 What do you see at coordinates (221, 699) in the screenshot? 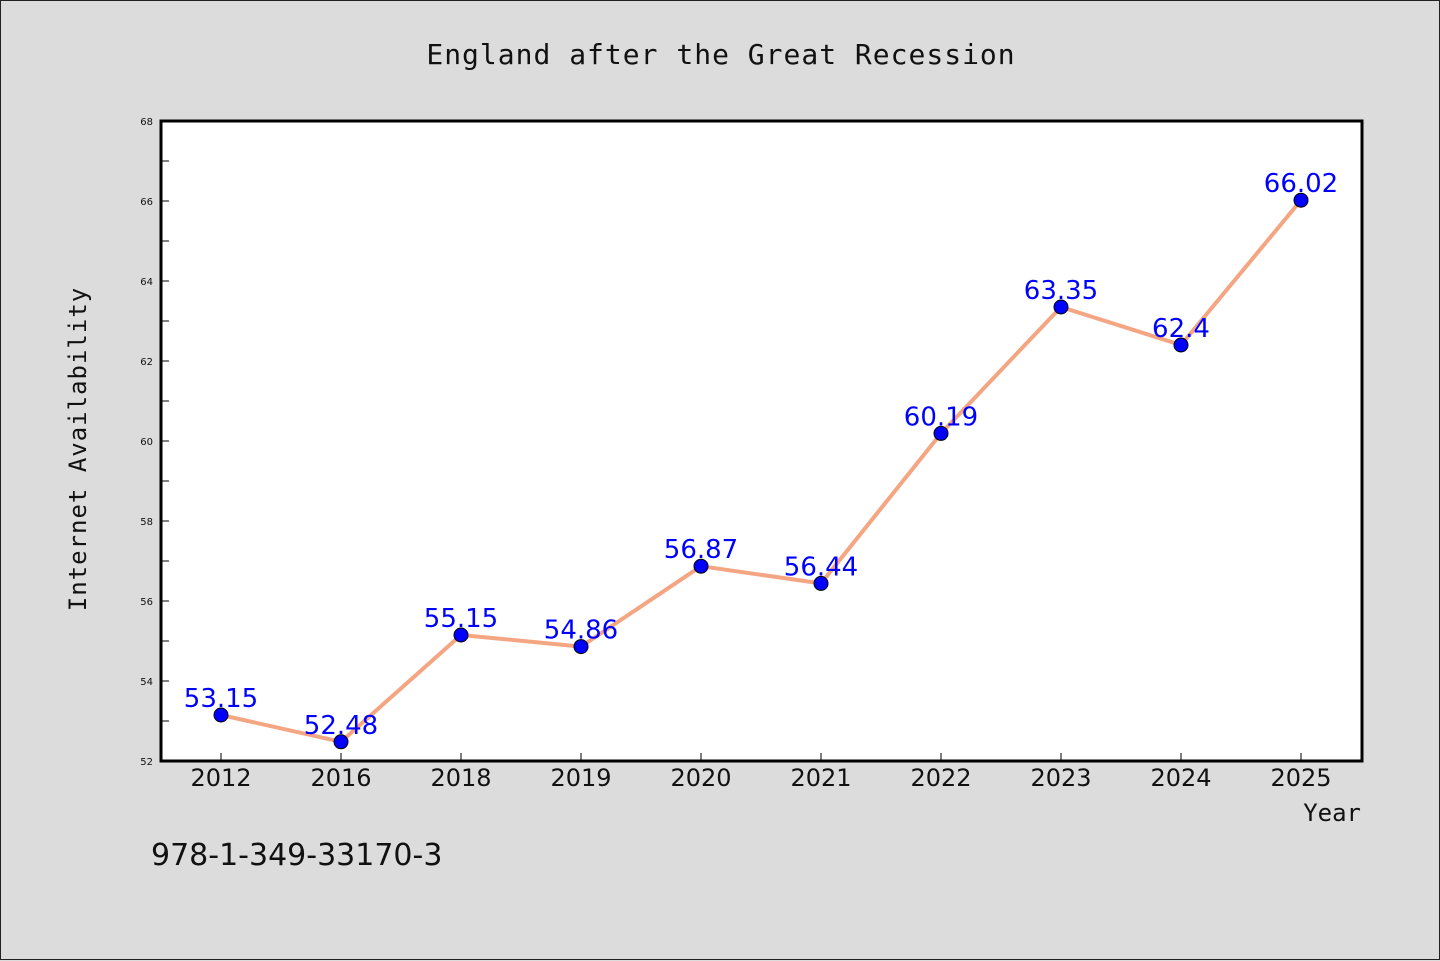
I see `data-label: 53.15` at bounding box center [221, 699].